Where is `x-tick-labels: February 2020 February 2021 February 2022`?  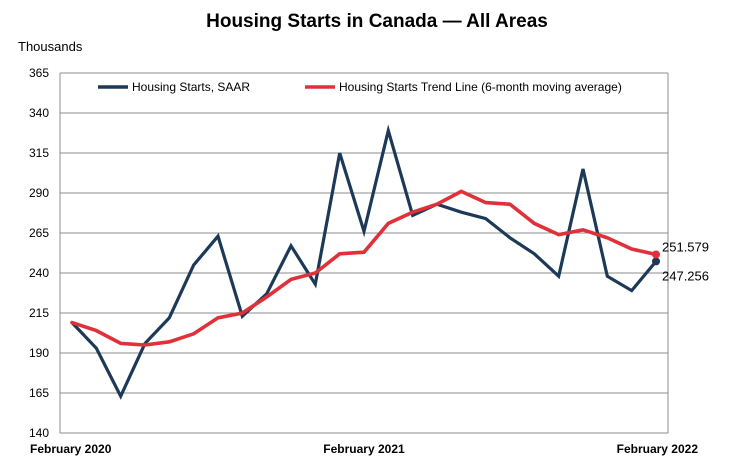 x-tick-labels: February 2020 February 2021 February 2022 is located at coordinates (364, 449).